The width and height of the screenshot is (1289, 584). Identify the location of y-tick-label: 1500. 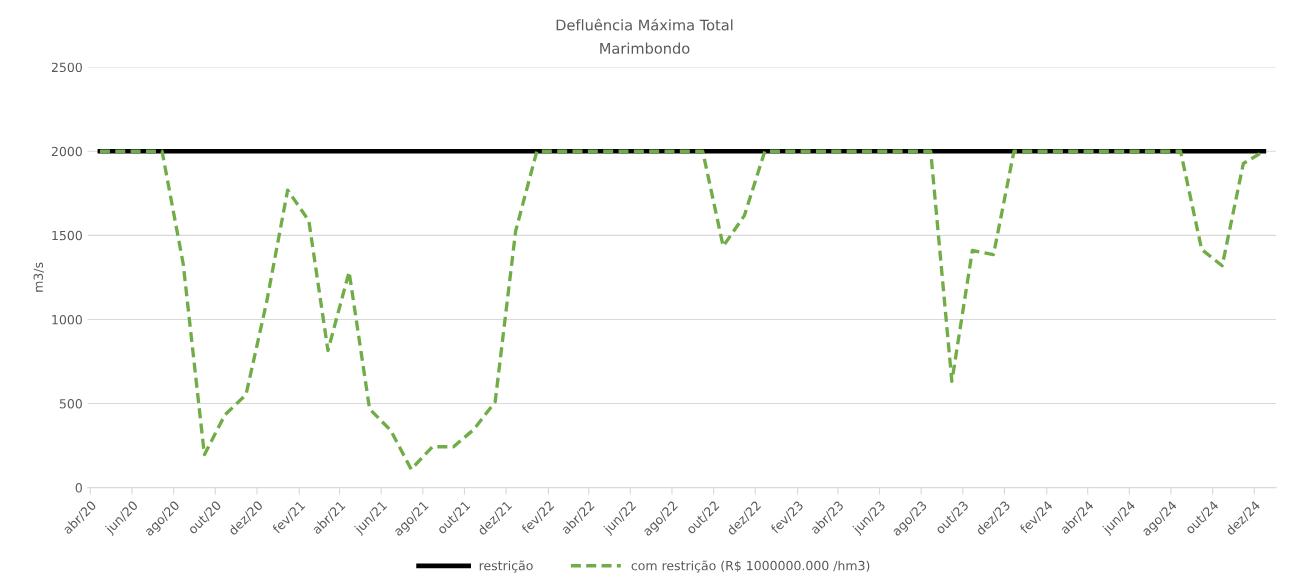
(67, 235).